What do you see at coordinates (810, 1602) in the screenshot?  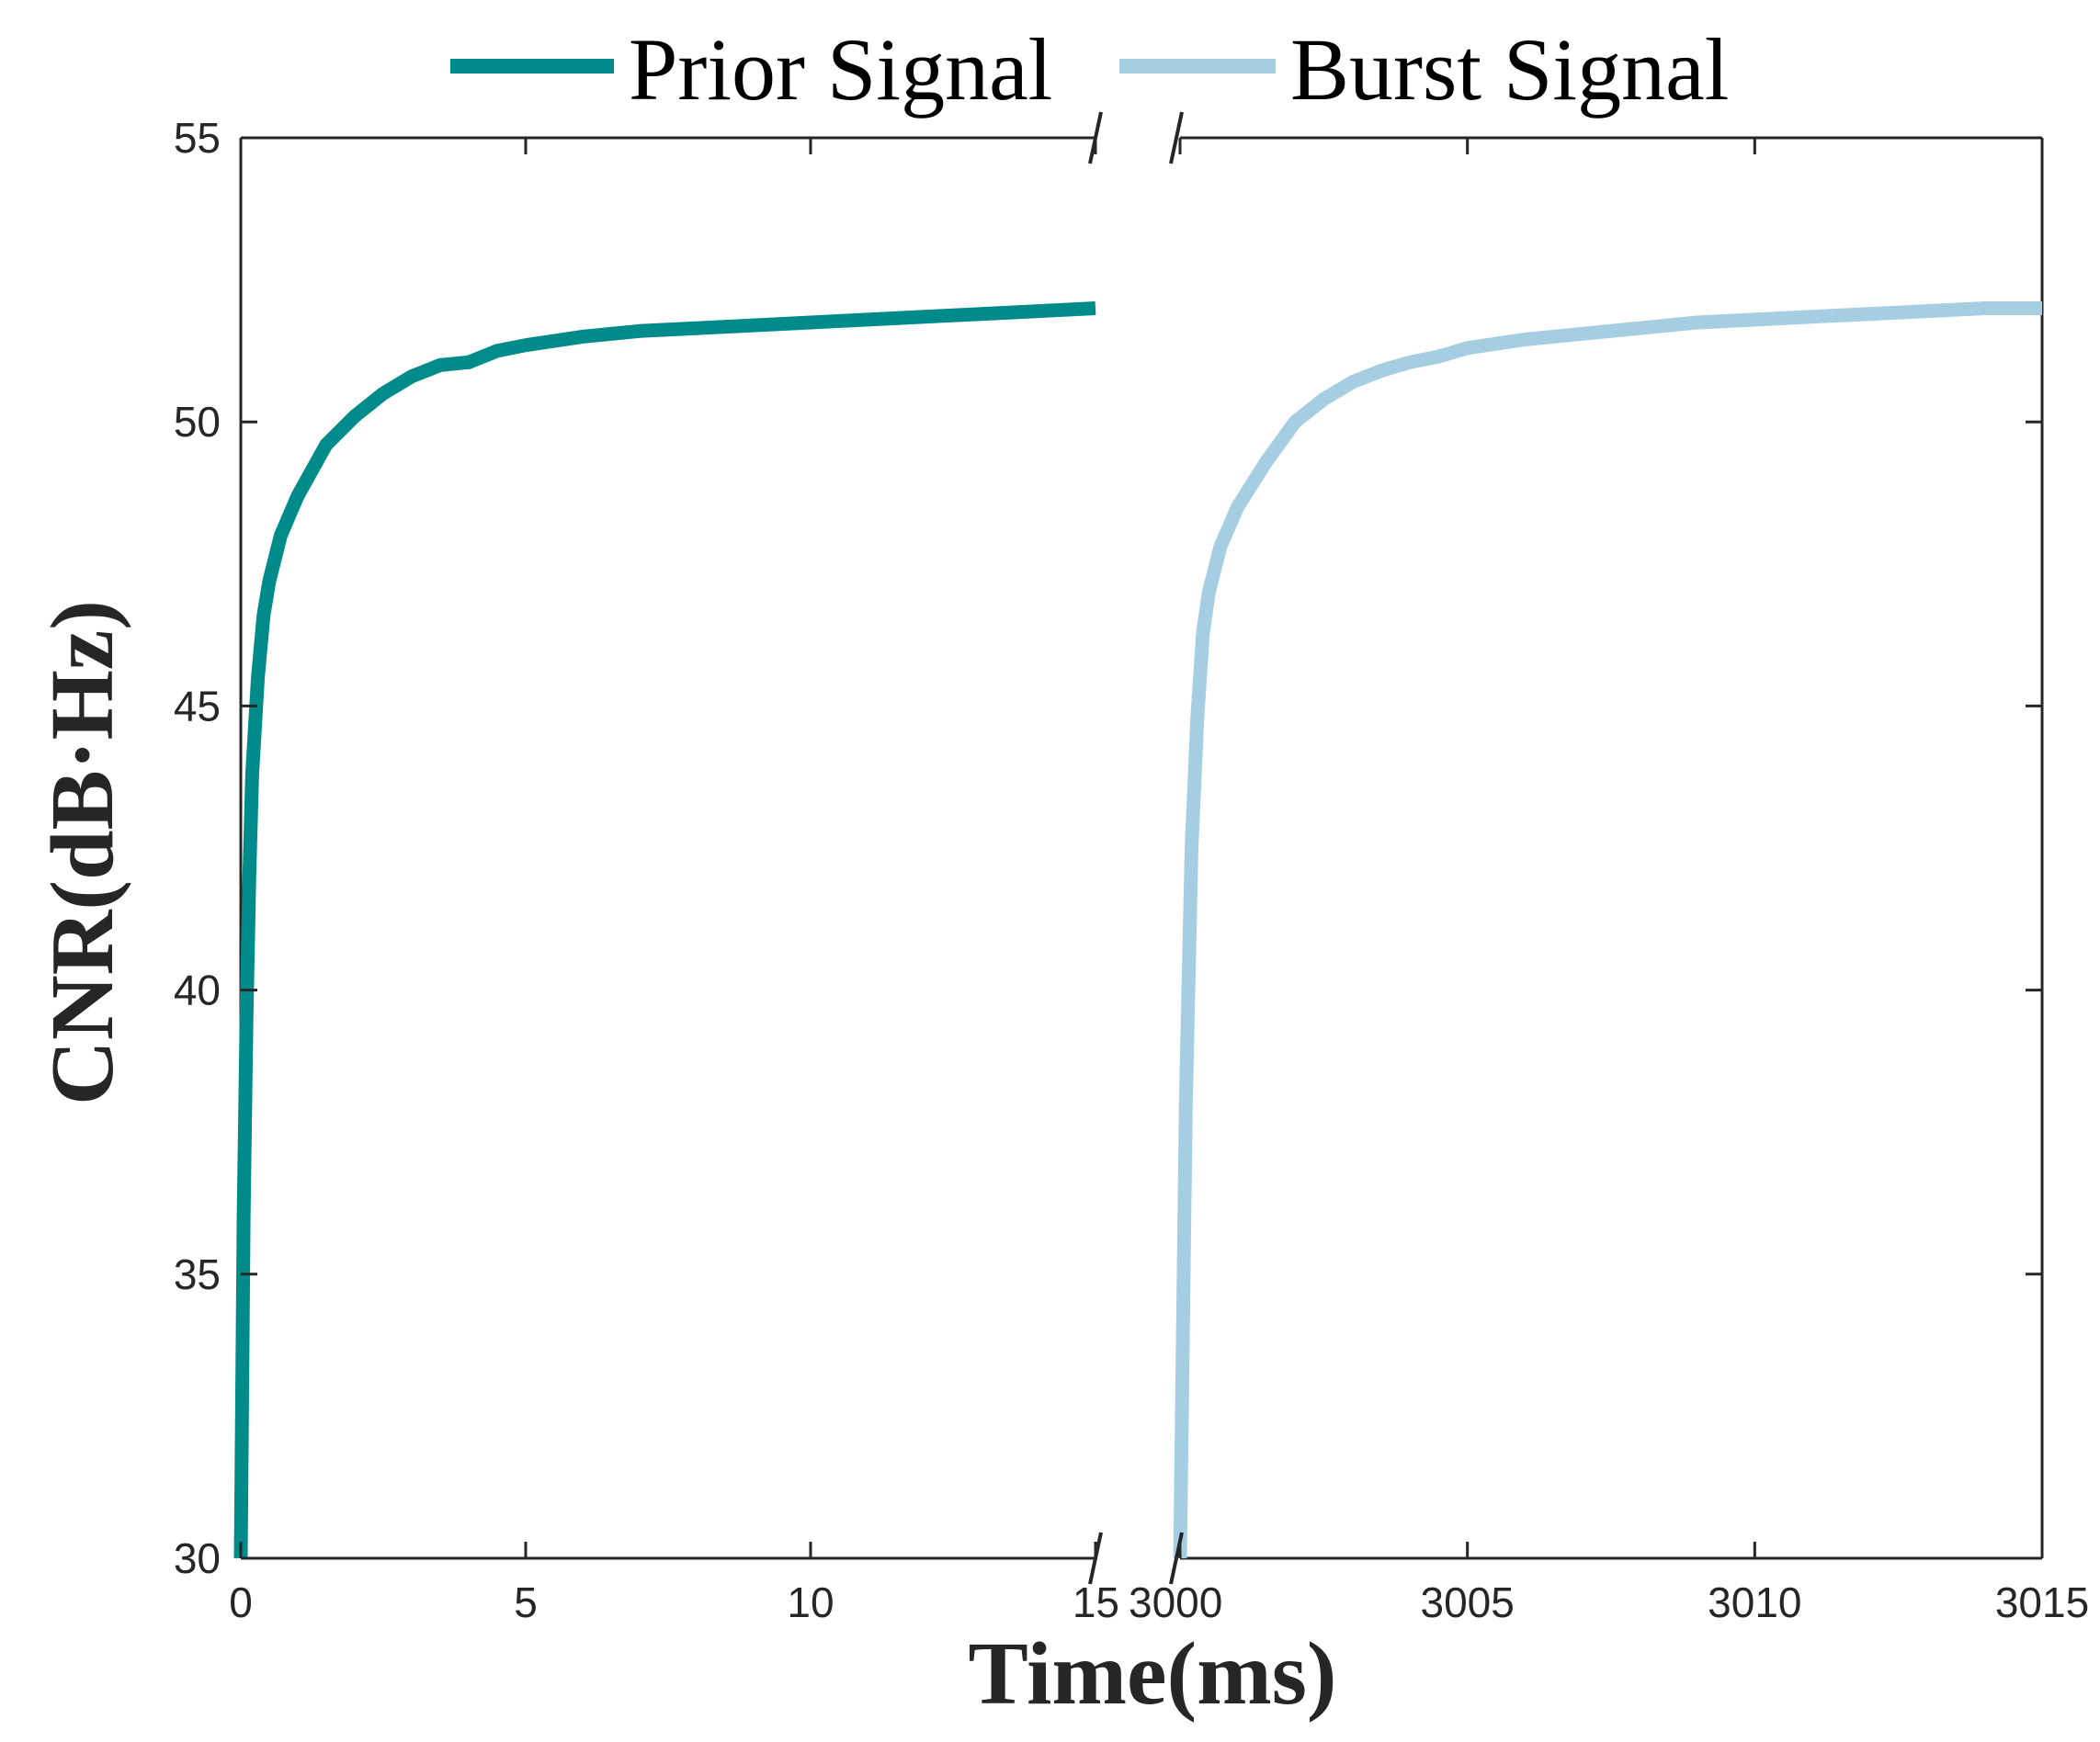 I see `x-tick-label: 10` at bounding box center [810, 1602].